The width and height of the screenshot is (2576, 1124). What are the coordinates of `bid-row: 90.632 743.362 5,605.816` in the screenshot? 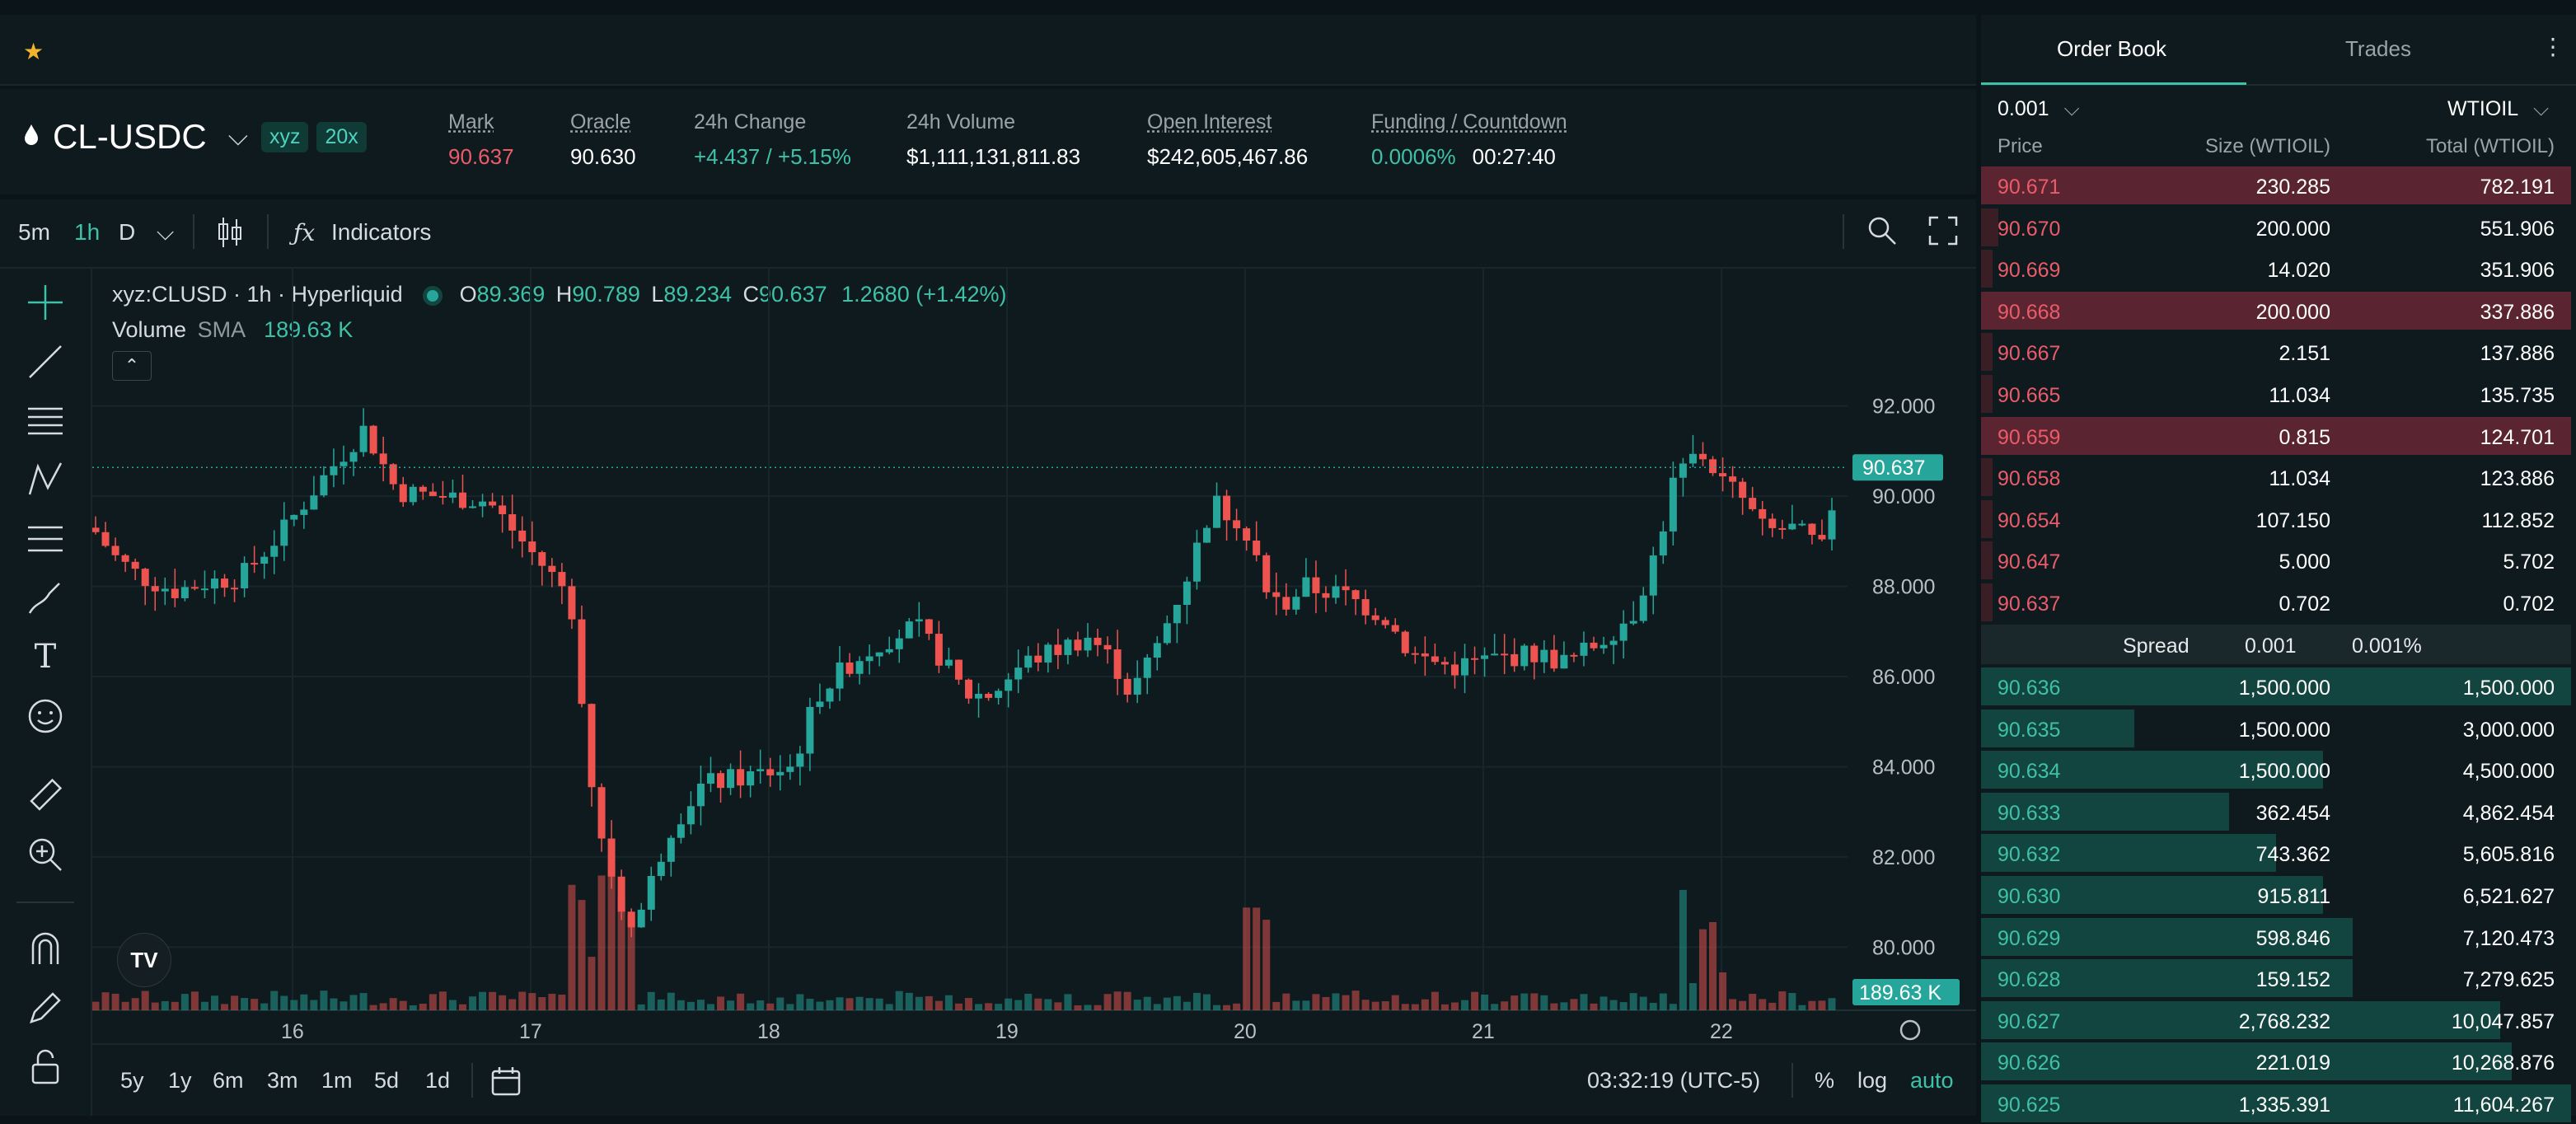 It's located at (2276, 852).